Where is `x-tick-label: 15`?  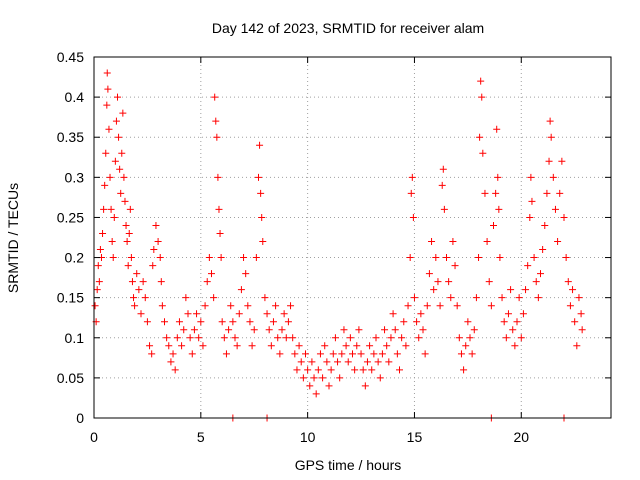 x-tick-label: 15 is located at coordinates (415, 437).